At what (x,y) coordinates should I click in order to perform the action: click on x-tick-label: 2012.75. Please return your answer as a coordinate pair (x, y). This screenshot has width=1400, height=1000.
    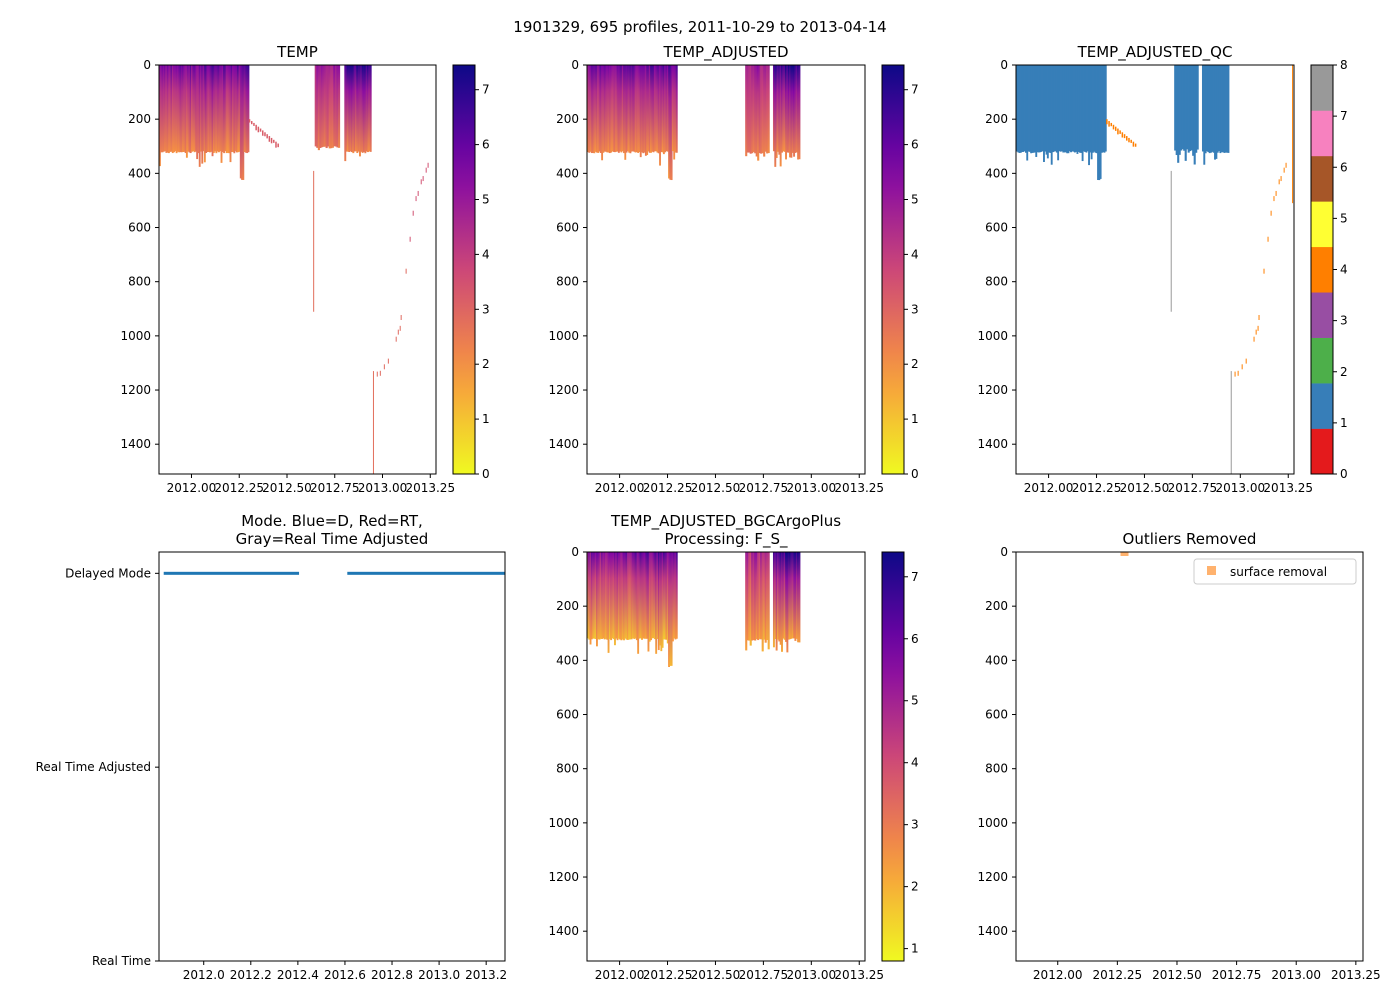
    Looking at the image, I should click on (335, 488).